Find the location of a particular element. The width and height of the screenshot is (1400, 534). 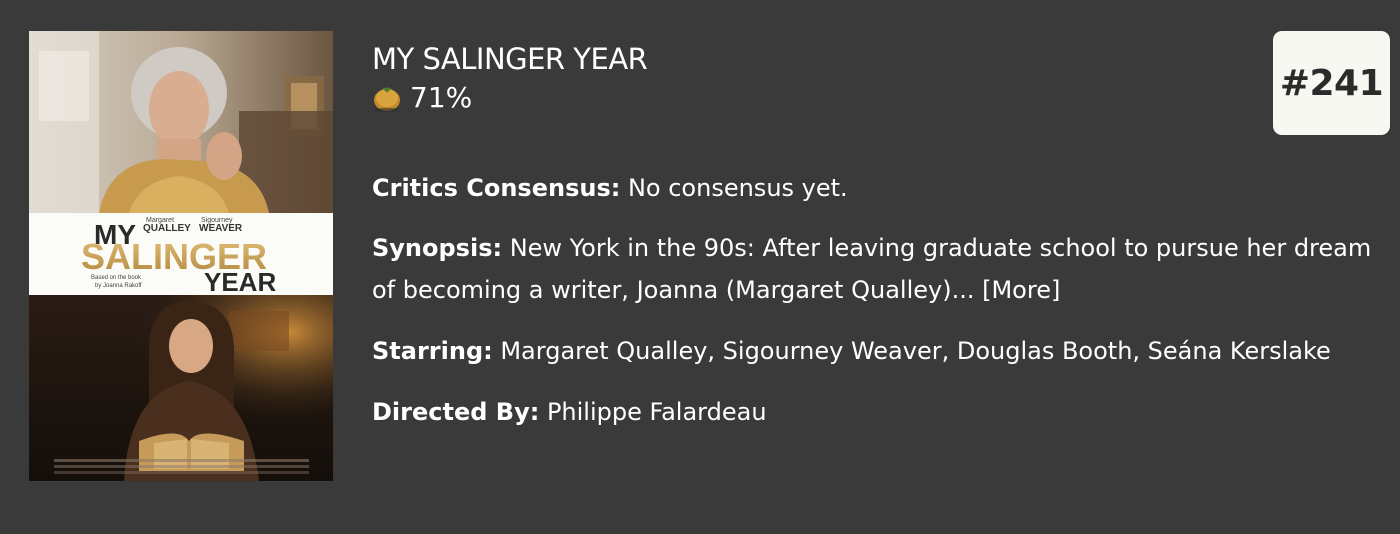

critics-consensus-label: Critics Consensus: is located at coordinates (496, 188).